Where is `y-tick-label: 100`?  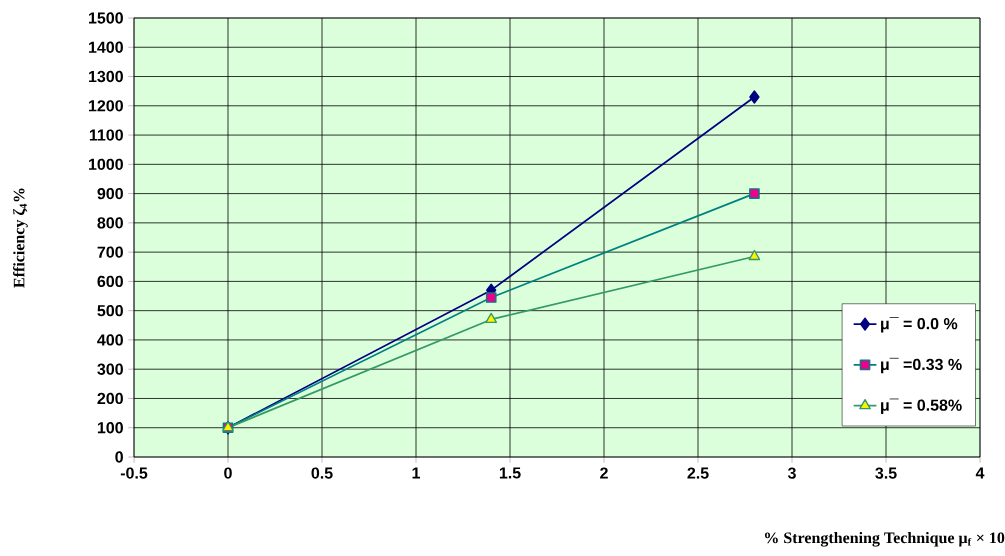 y-tick-label: 100 is located at coordinates (110, 428).